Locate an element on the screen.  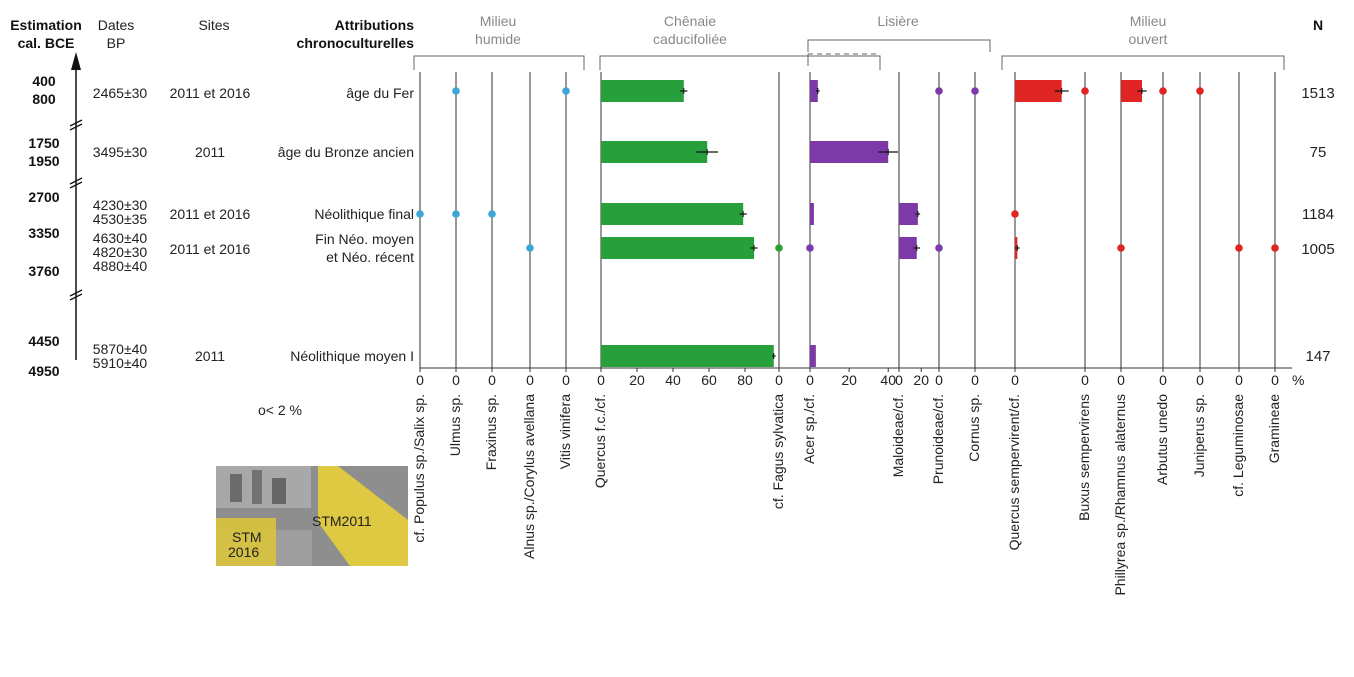
photo-label-2016-b: 2016 is located at coordinates (243, 552).